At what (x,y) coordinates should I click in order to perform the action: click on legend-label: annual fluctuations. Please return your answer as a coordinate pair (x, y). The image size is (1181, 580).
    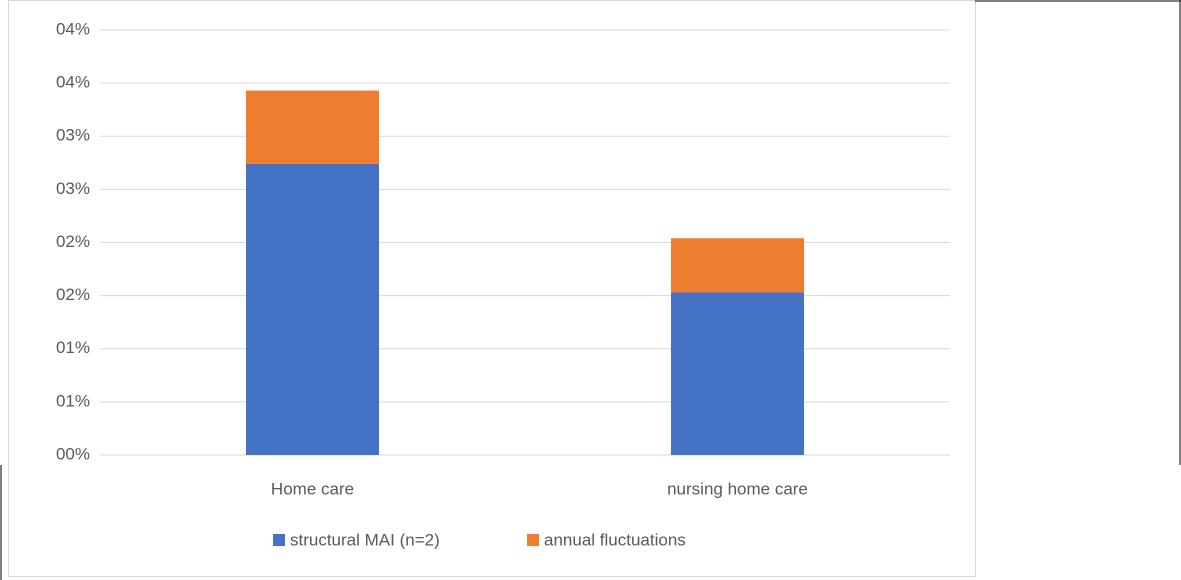
    Looking at the image, I should click on (615, 539).